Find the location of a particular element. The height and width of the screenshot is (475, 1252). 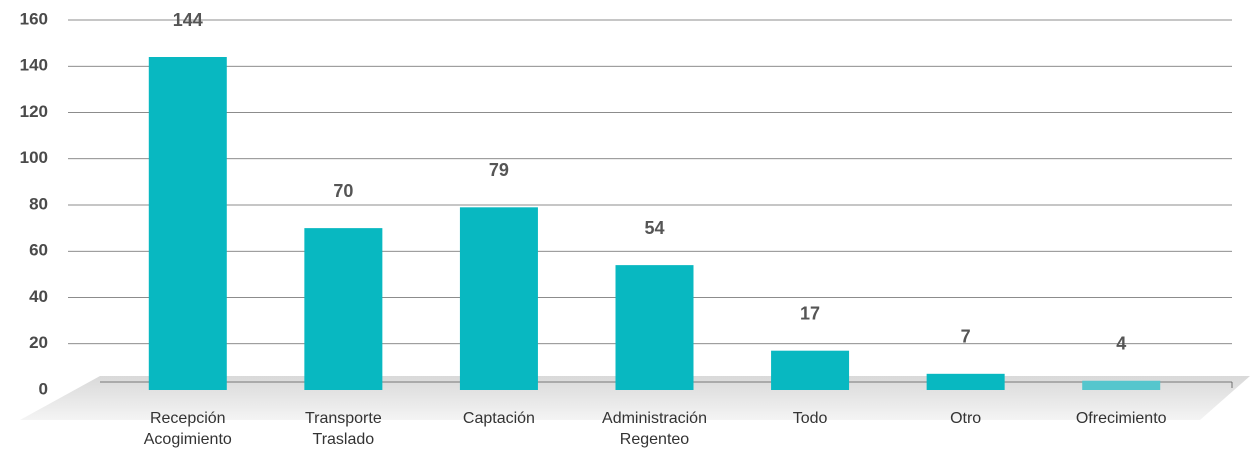

y-tick-label: 120 is located at coordinates (34, 111).